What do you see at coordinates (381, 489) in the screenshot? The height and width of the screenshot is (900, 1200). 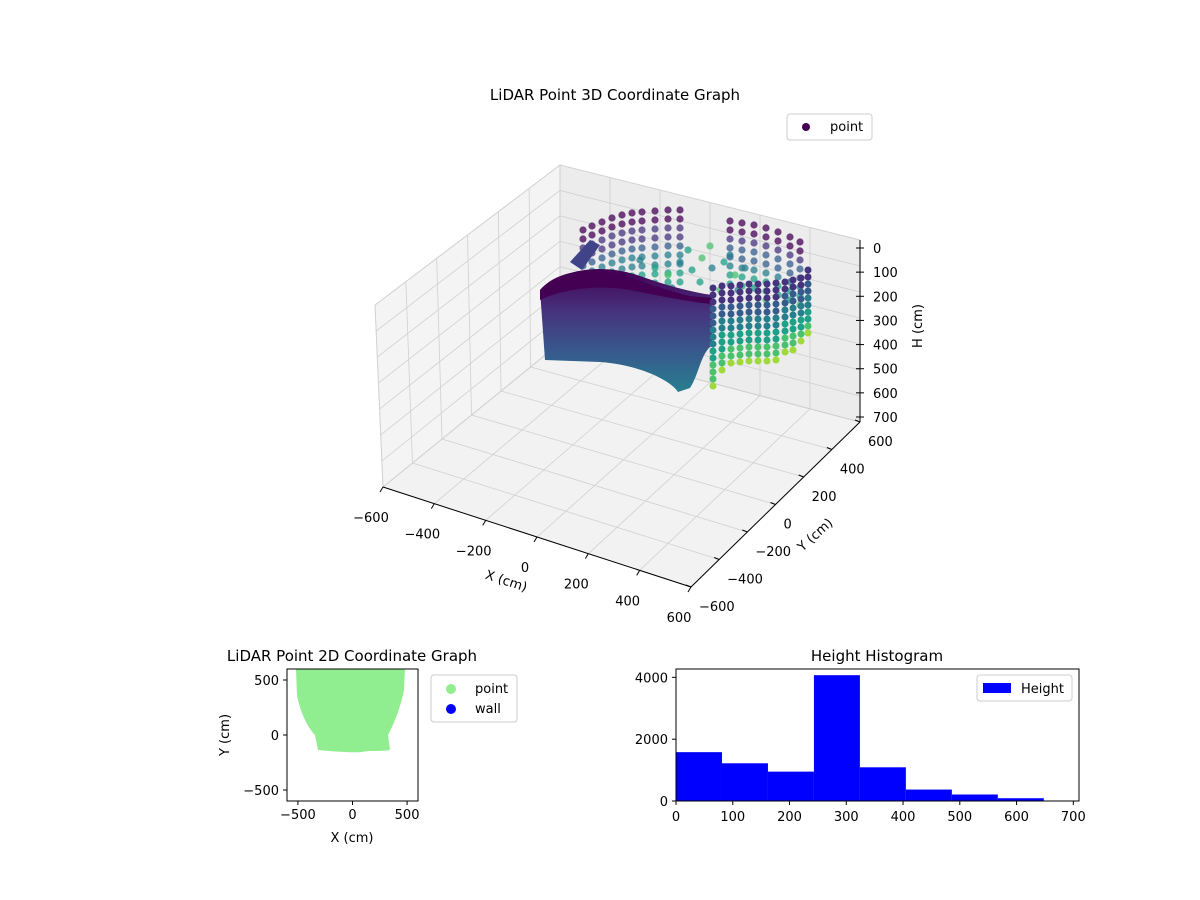 I see `x-tick-3d` at bounding box center [381, 489].